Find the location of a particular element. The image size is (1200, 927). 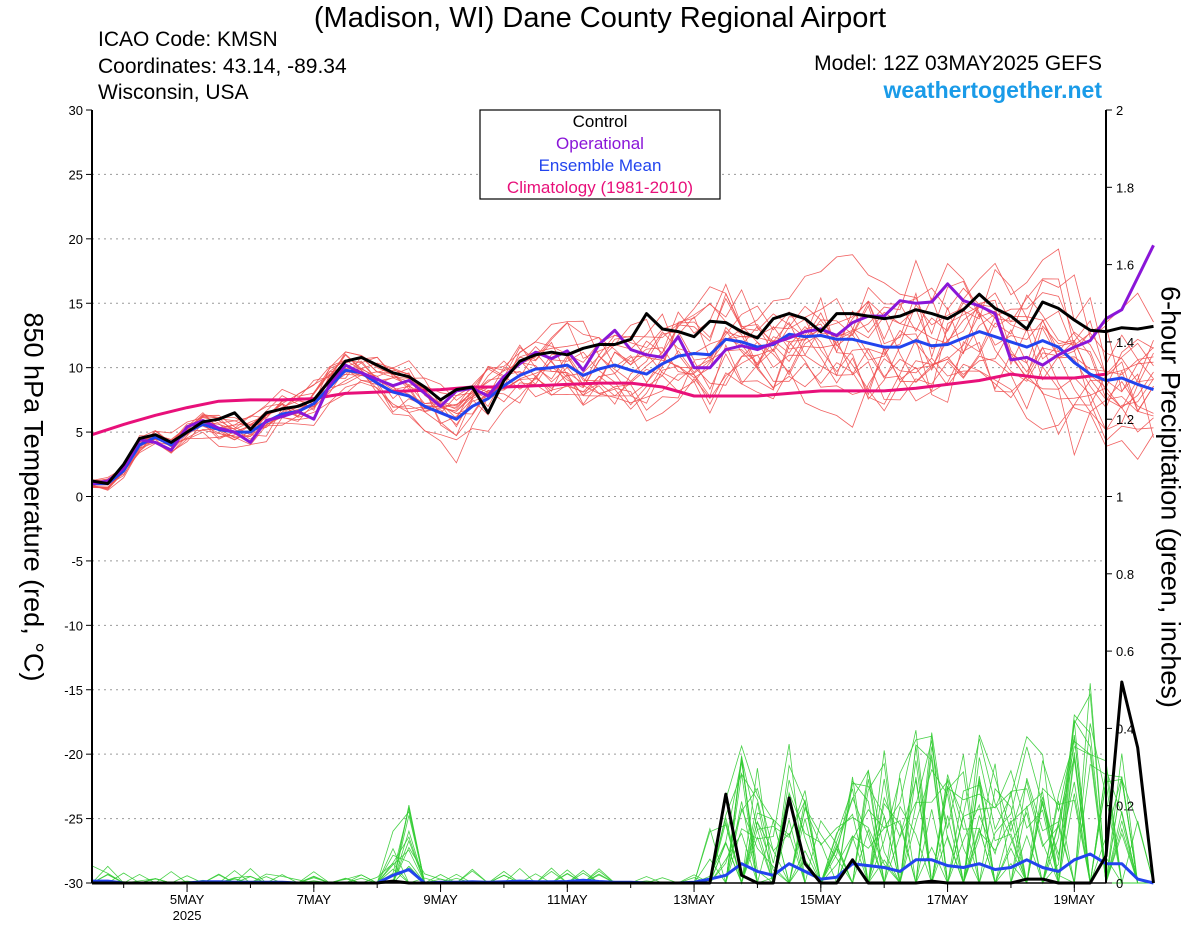

mean-temp-line is located at coordinates (623, 408).